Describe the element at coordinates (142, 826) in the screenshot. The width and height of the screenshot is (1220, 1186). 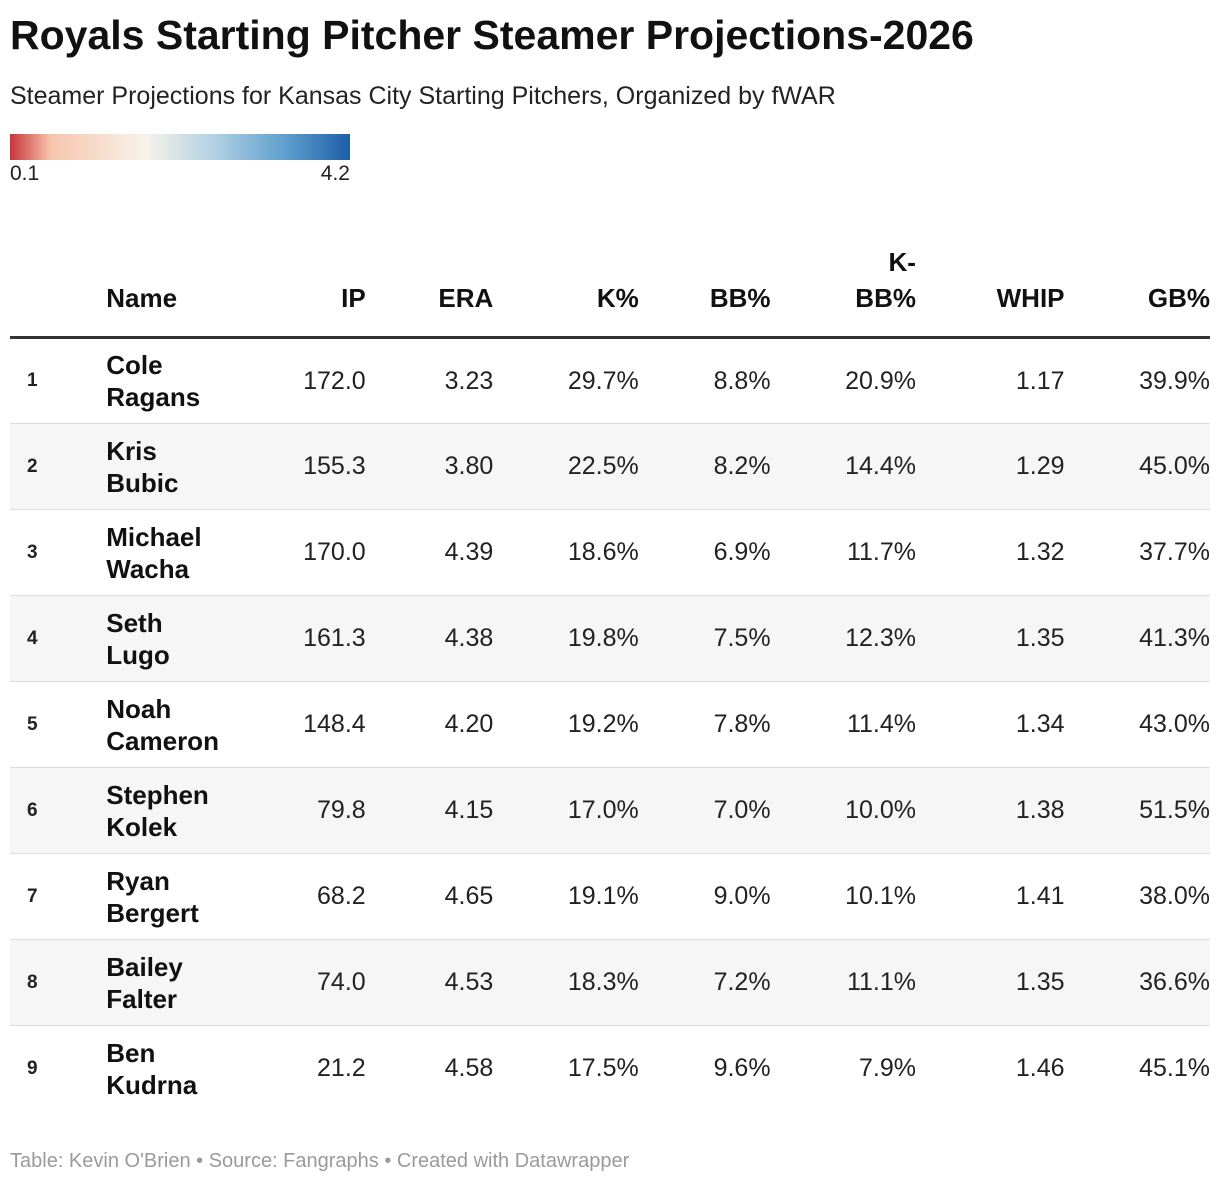
I see `cell-last-name: Kolek` at that location.